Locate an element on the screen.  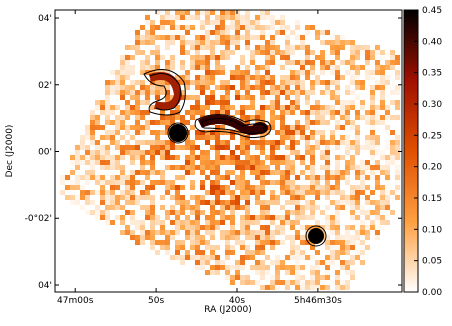
contour is located at coordinates (178, 133).